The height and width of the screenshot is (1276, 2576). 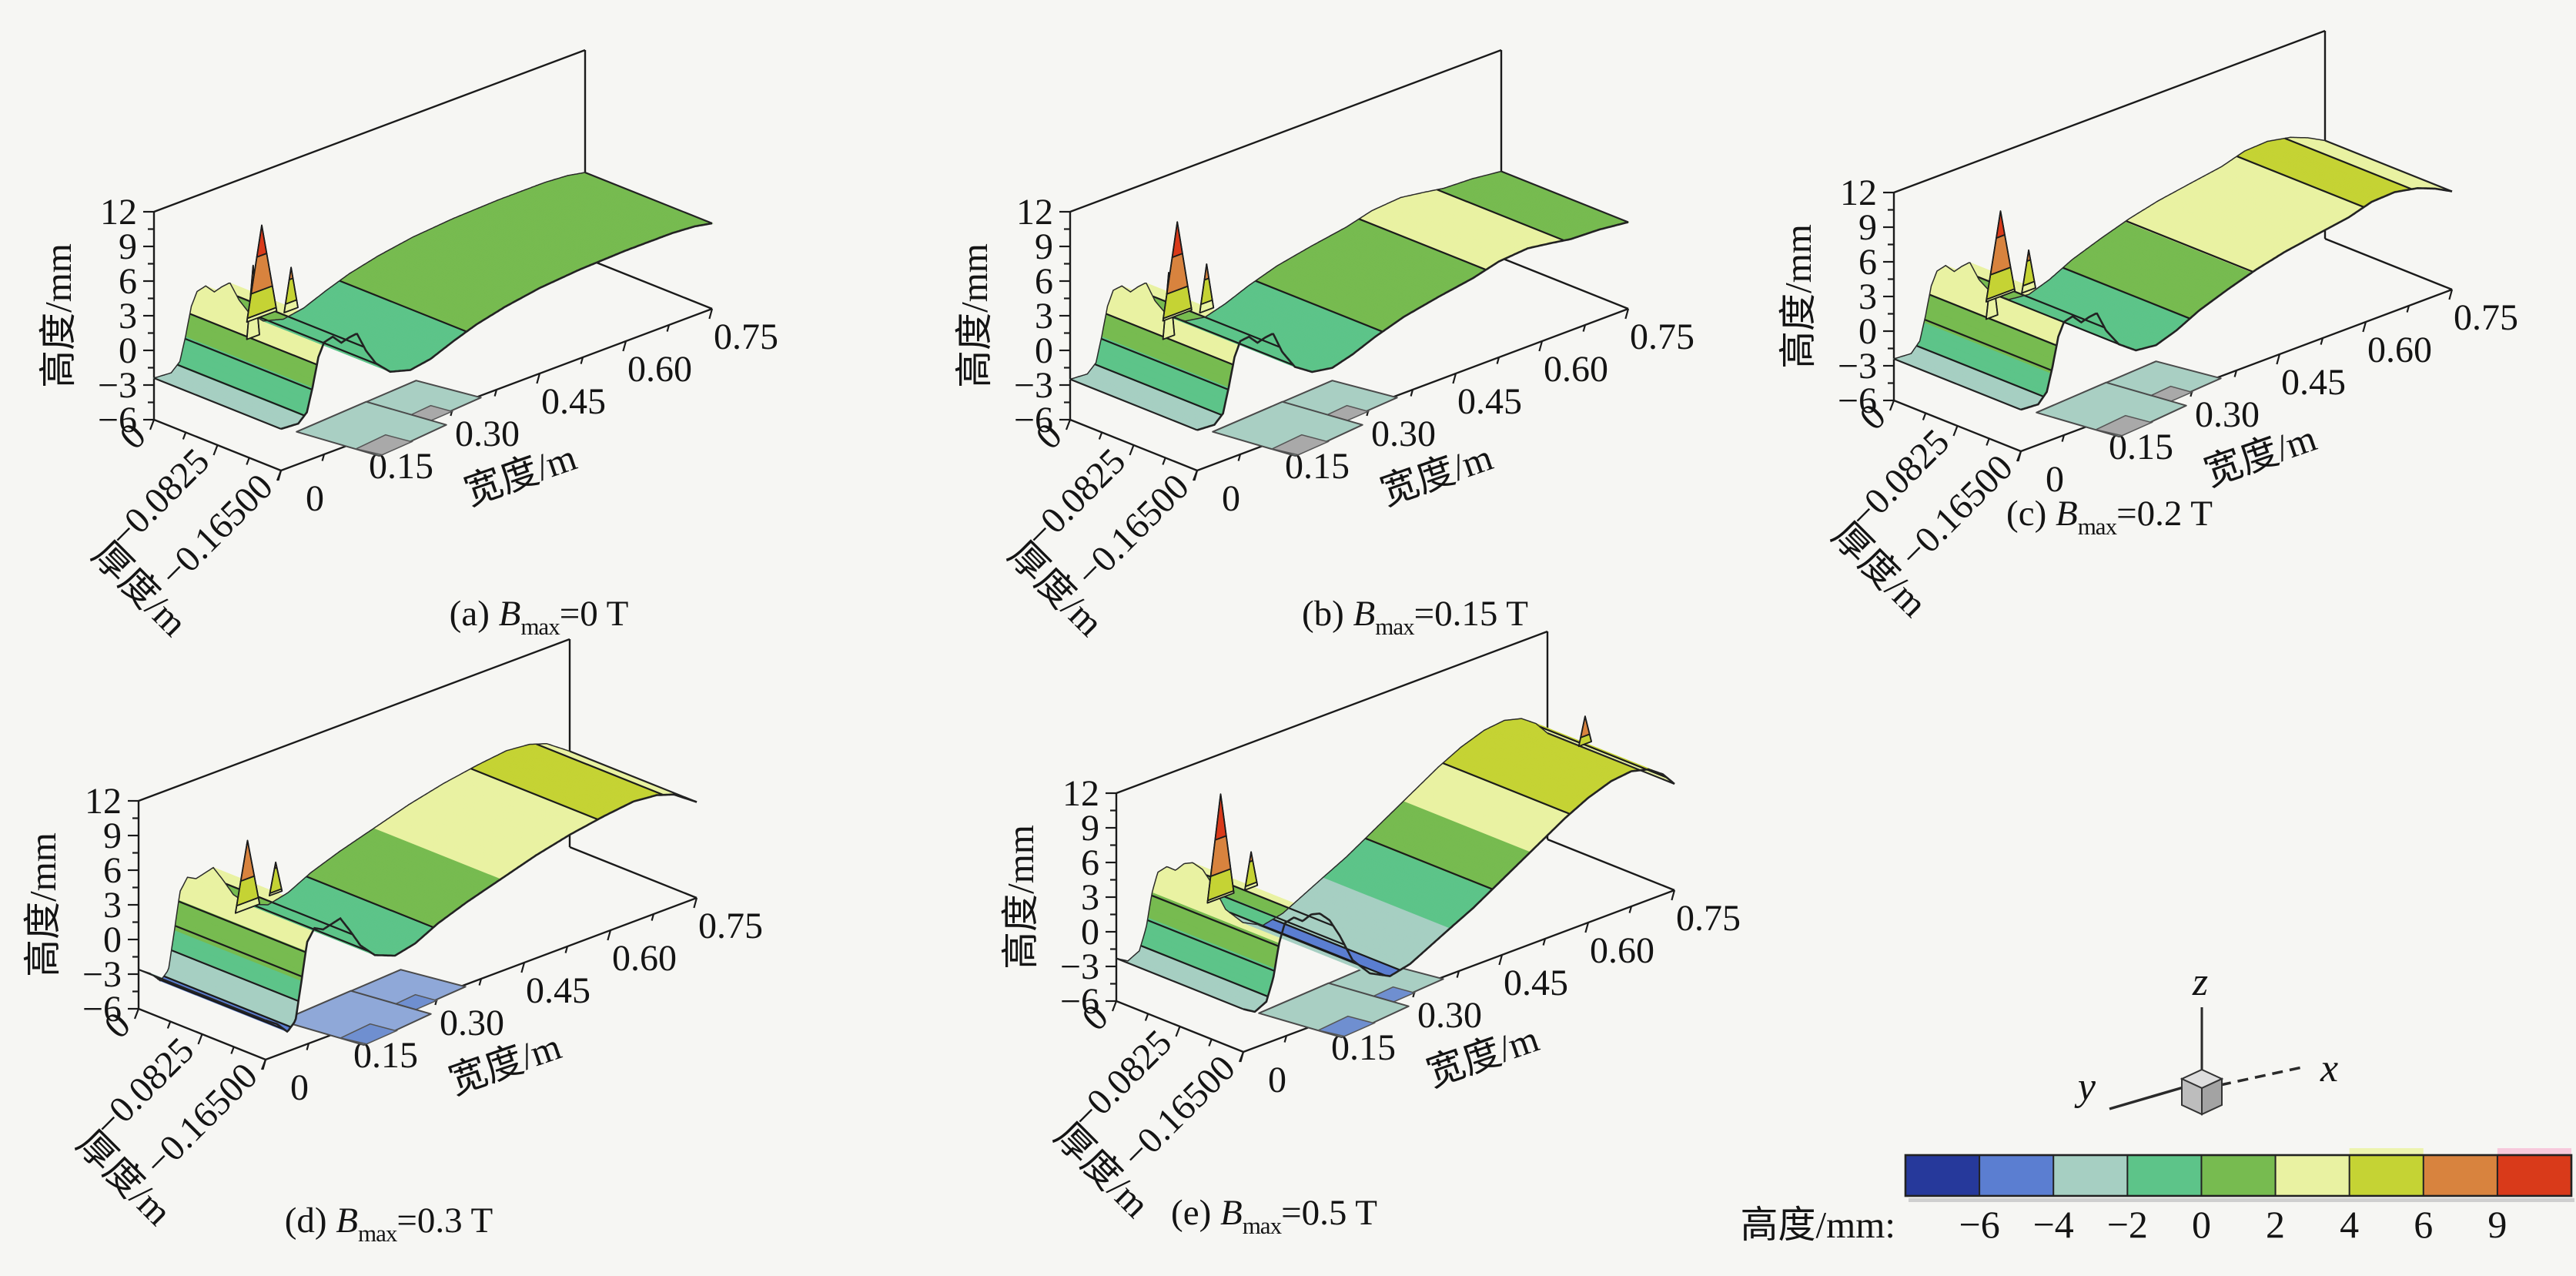 What do you see at coordinates (2031, 514) in the screenshot?
I see `caption-prefix: (c)` at bounding box center [2031, 514].